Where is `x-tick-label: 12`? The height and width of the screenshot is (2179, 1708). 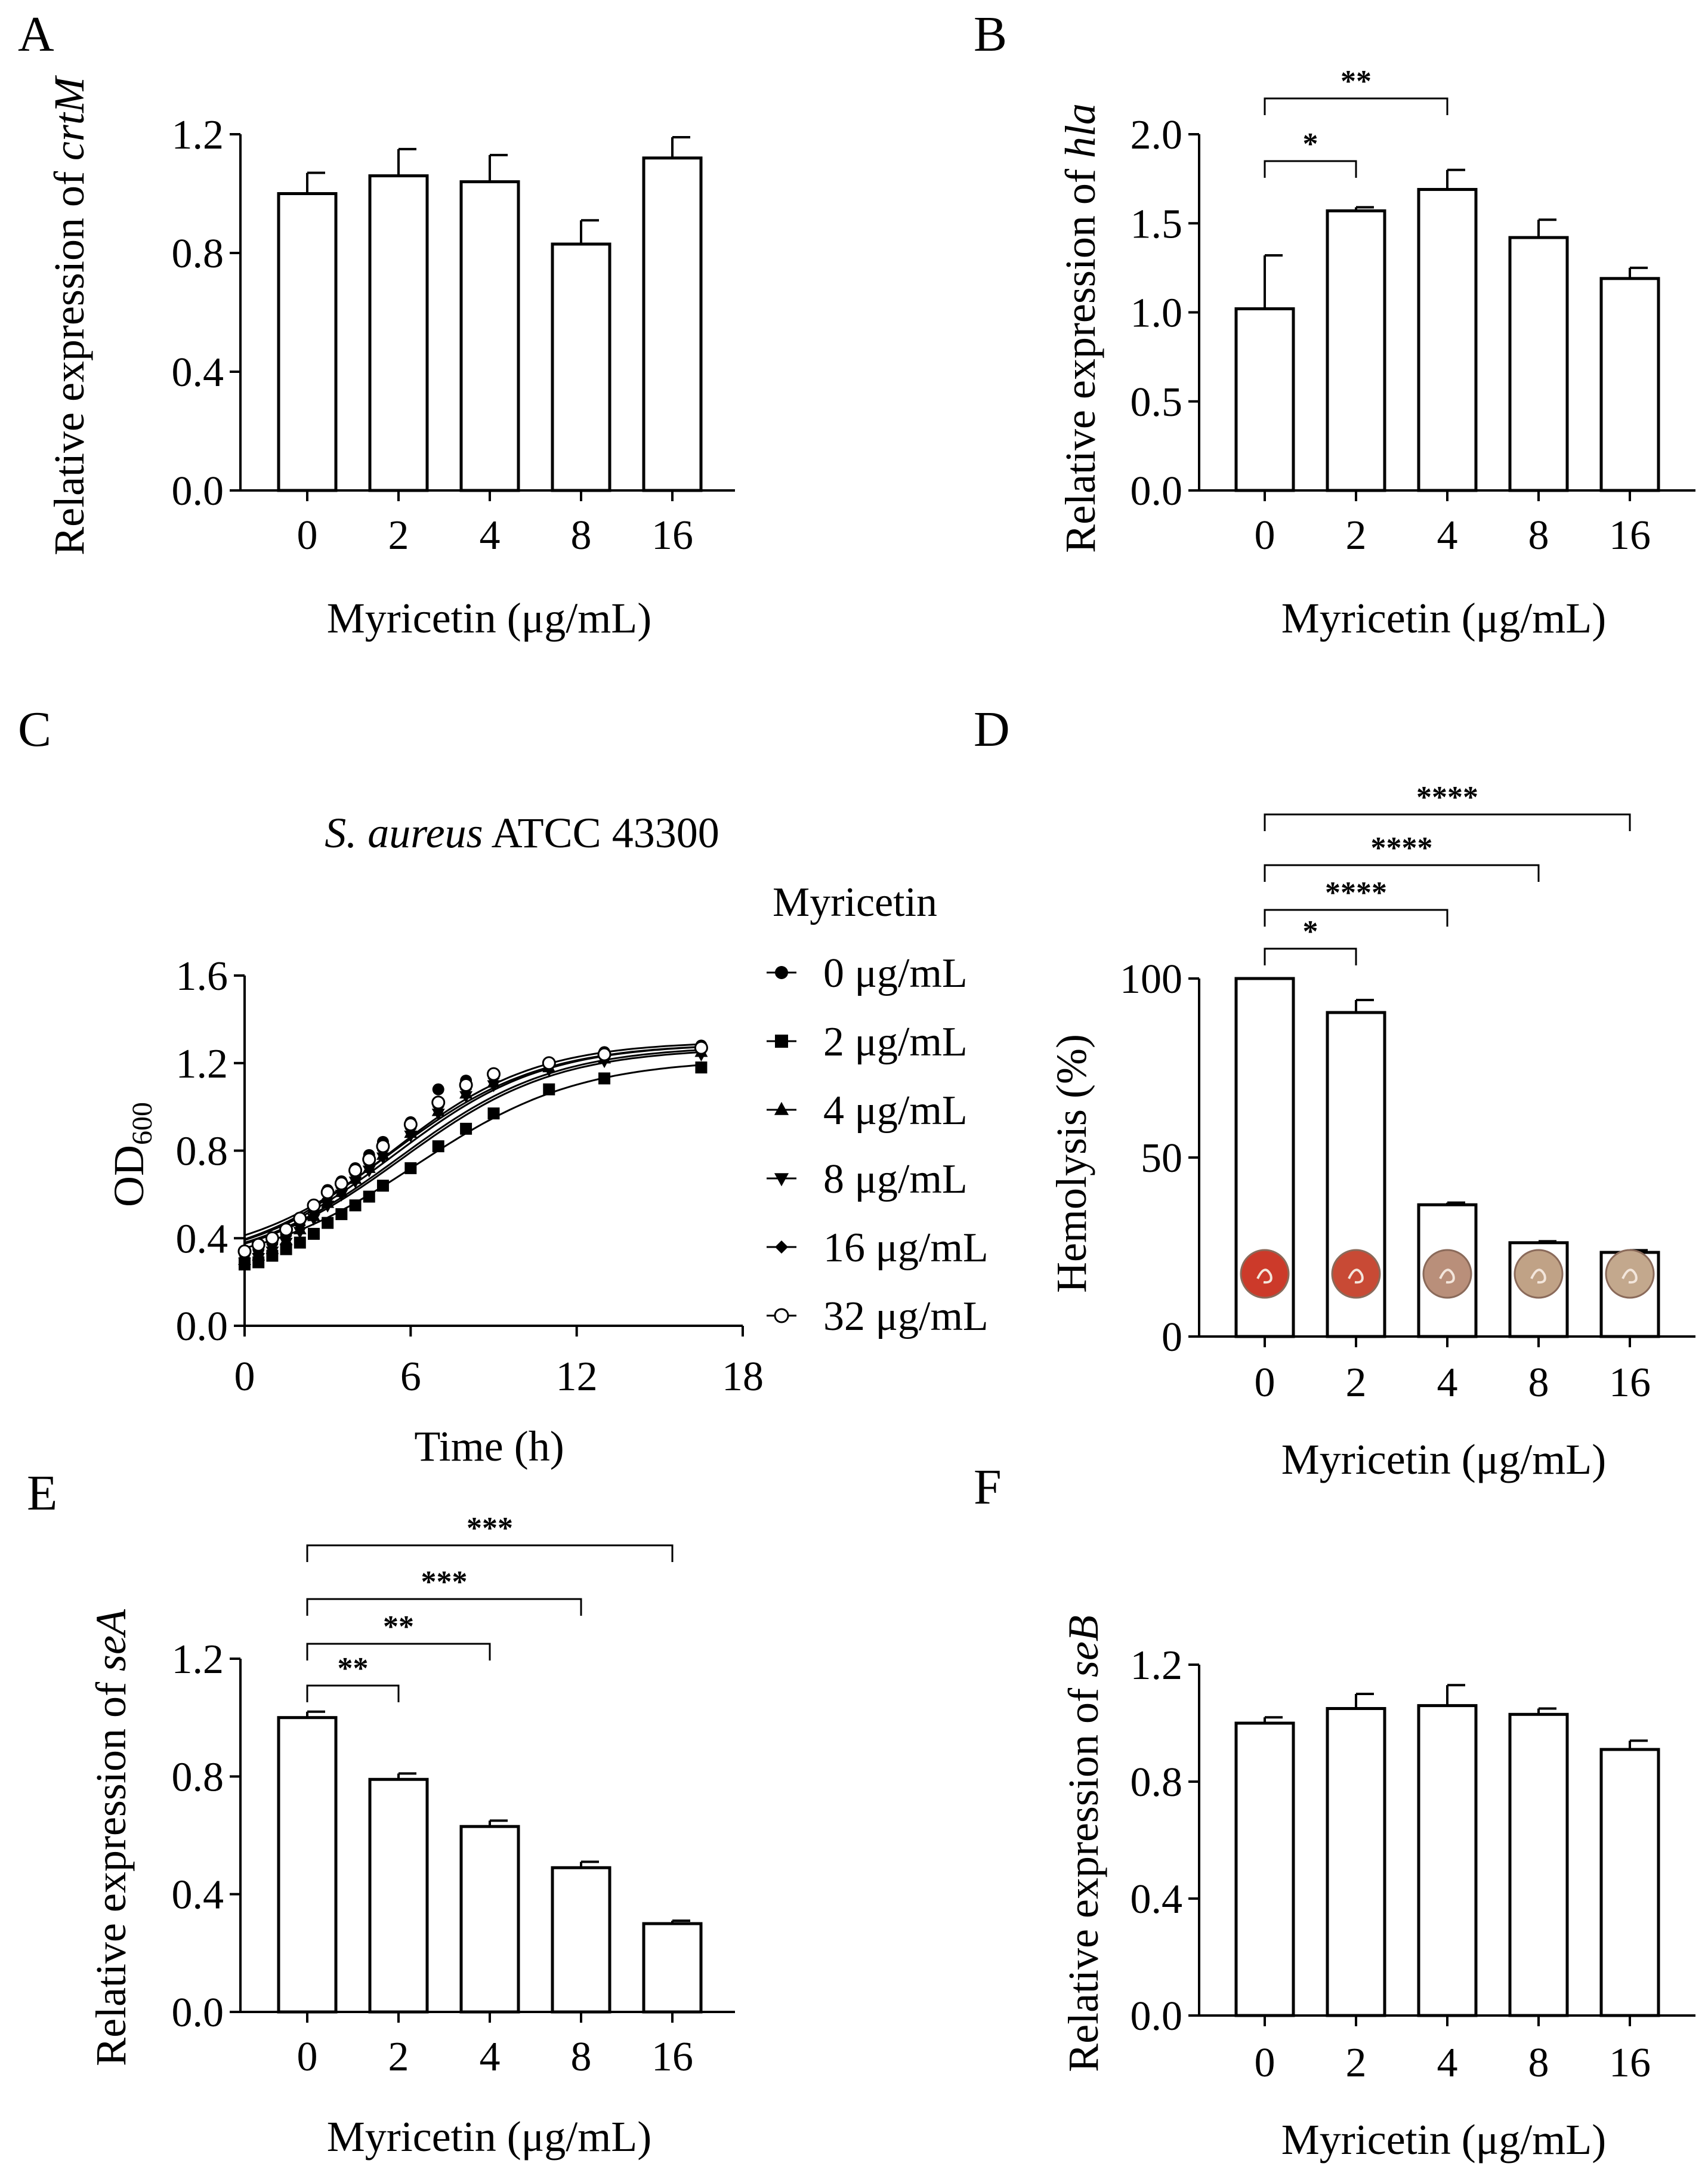
x-tick-label: 12 is located at coordinates (577, 1377).